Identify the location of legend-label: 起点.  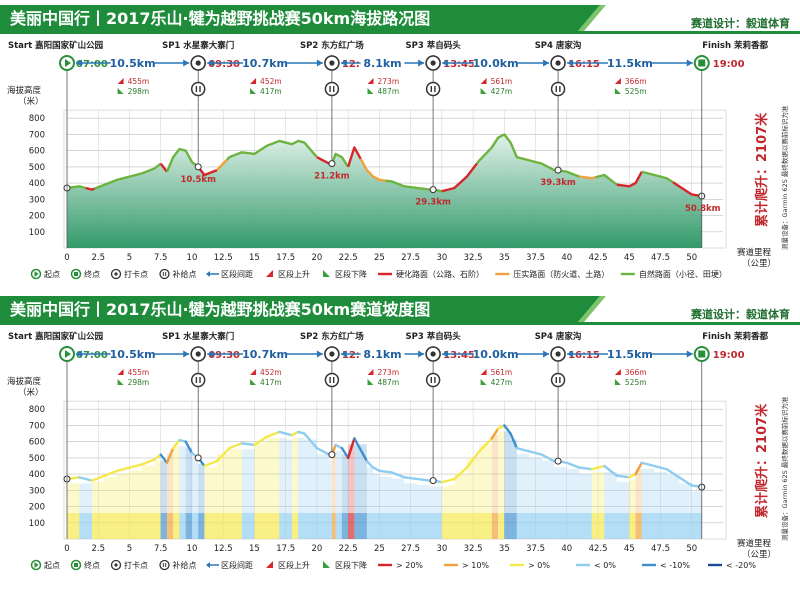
(52, 274).